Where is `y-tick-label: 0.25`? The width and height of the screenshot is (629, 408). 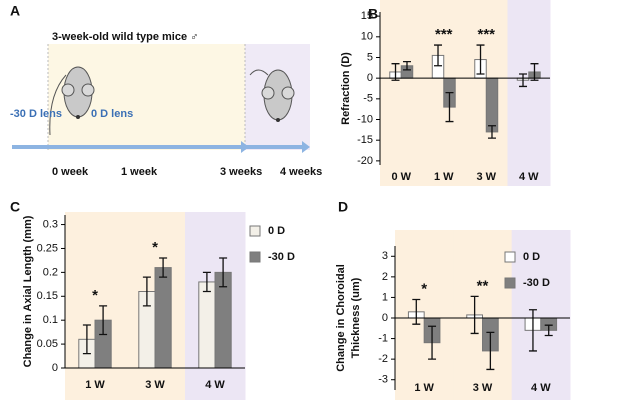
y-tick-label: 0.25 is located at coordinates (47, 248).